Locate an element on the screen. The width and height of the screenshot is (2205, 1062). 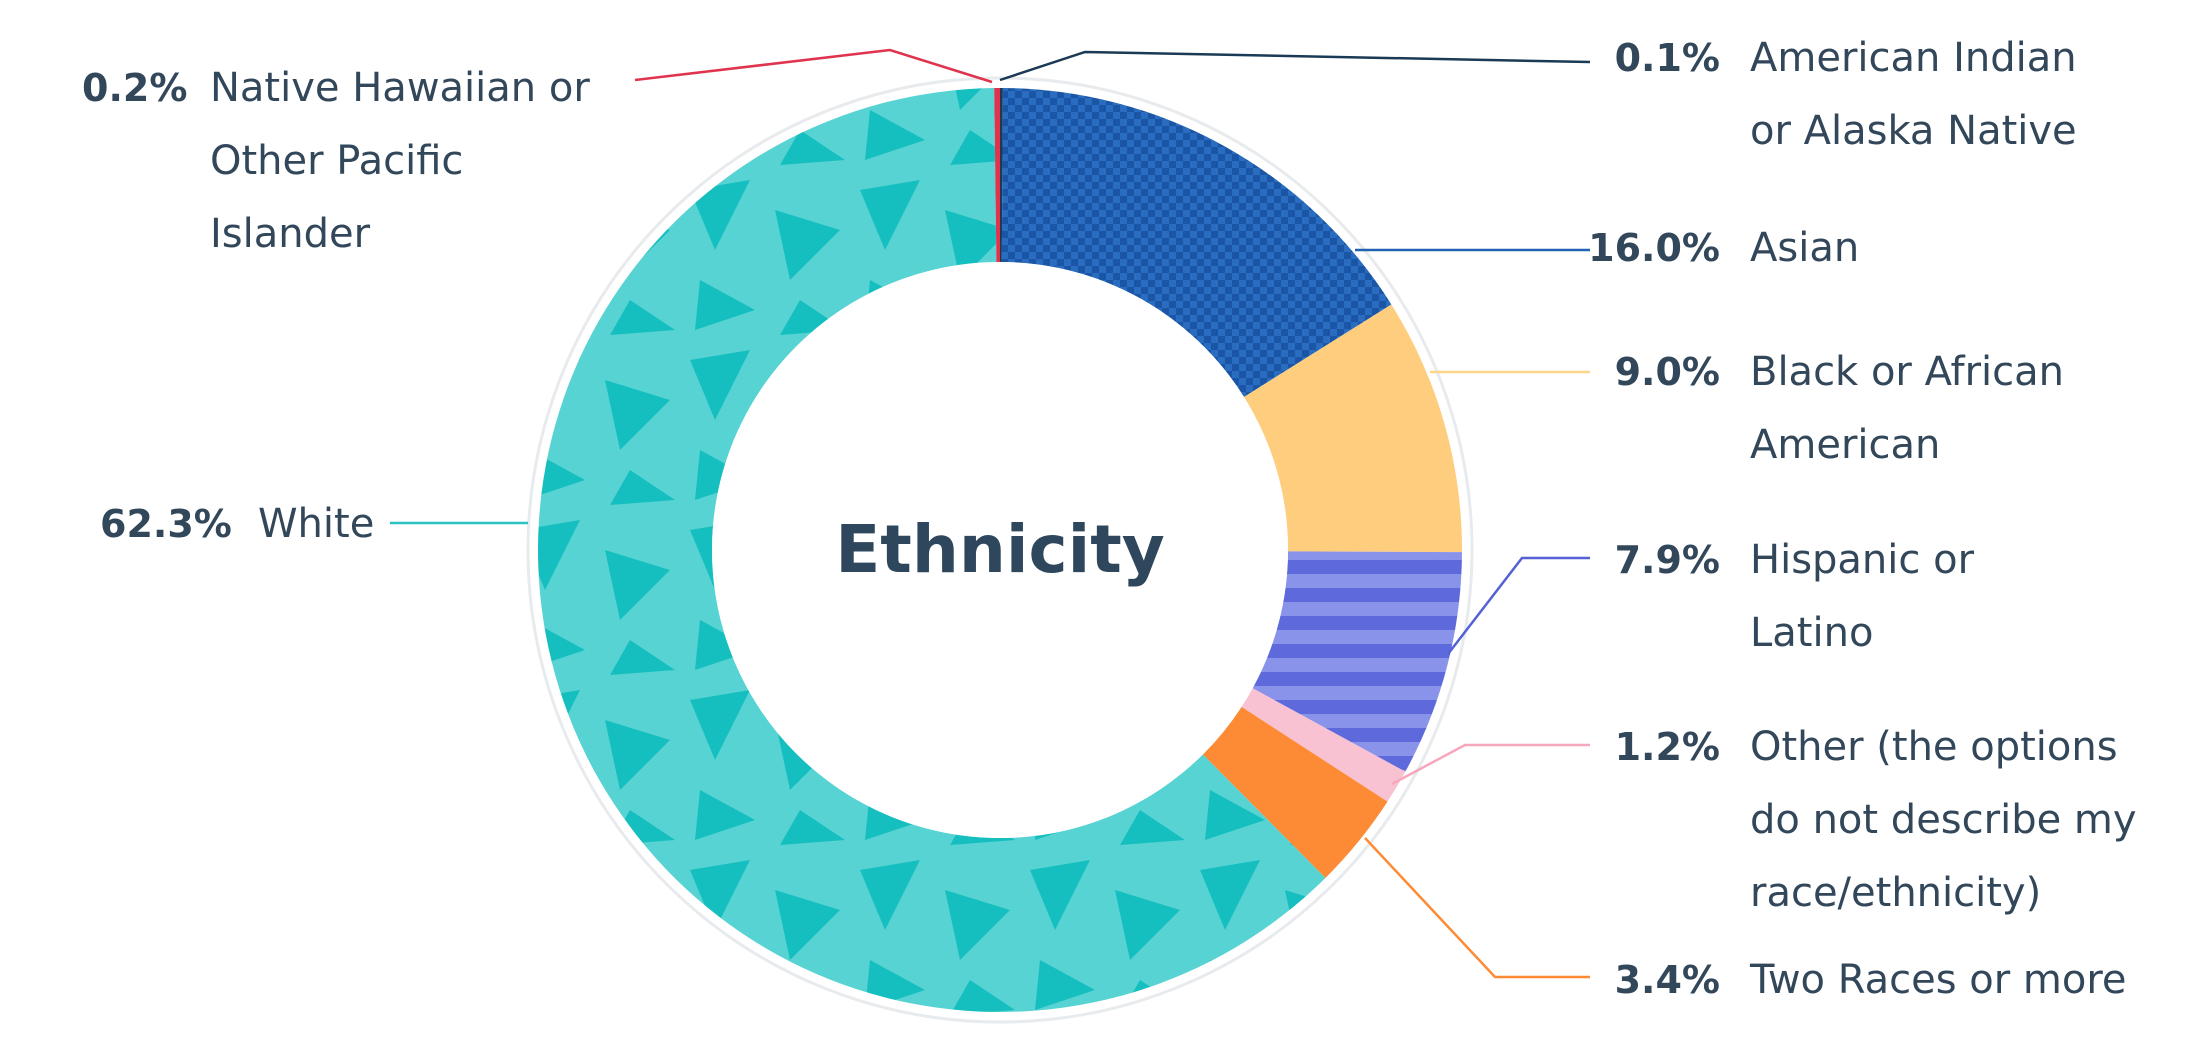
label-black-line-1: Black or African is located at coordinates (1907, 372).